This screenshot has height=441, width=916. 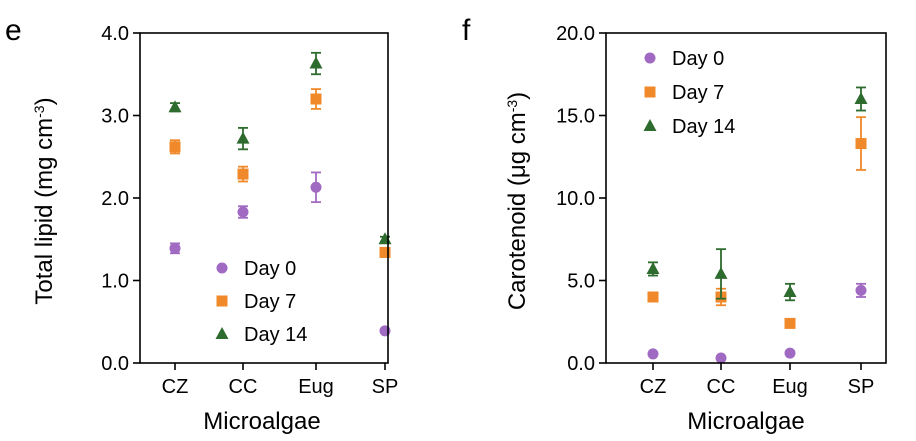 What do you see at coordinates (575, 34) in the screenshot?
I see `y-tick-label: 20.0` at bounding box center [575, 34].